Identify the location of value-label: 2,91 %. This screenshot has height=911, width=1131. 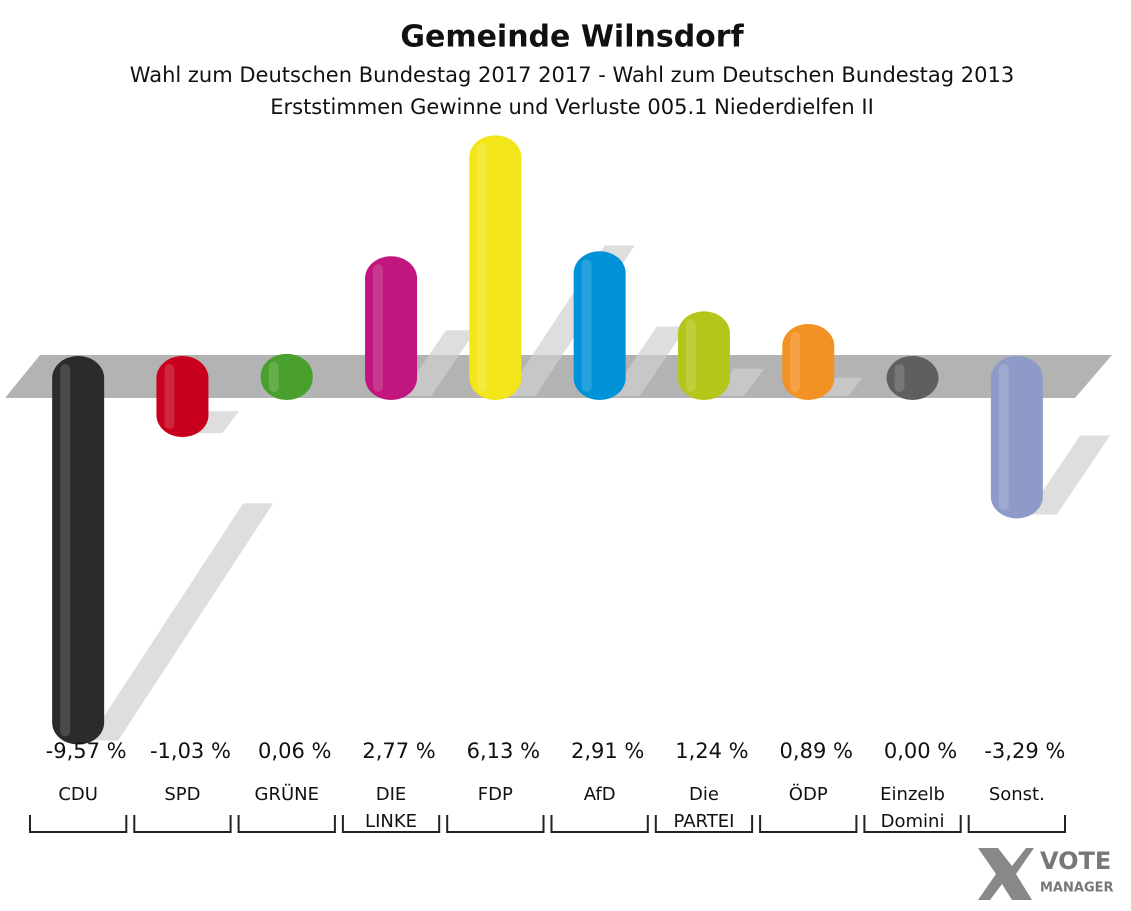
(607, 751).